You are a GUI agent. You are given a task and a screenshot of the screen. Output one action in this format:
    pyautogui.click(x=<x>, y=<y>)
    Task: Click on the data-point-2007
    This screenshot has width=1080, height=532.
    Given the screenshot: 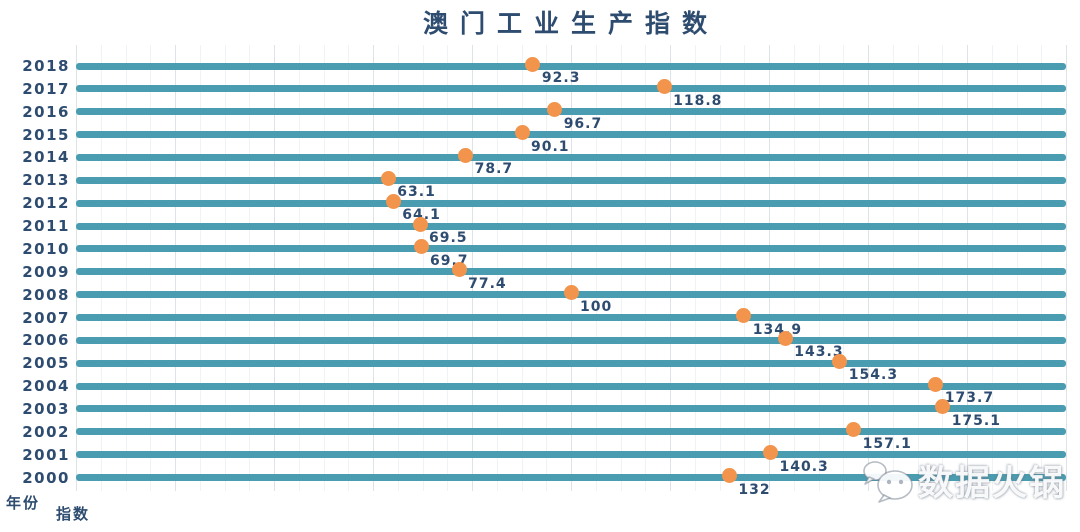 What is the action you would take?
    pyautogui.click(x=744, y=315)
    